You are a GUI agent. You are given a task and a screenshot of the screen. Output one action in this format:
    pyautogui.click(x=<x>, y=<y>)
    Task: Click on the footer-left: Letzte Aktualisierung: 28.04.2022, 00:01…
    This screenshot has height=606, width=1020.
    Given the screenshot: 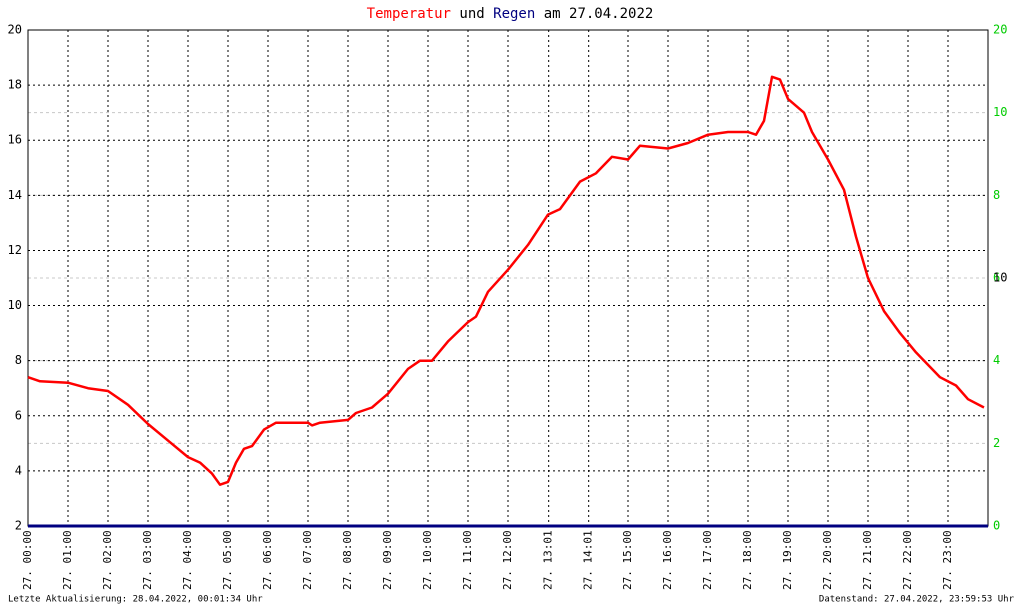 What is the action you would take?
    pyautogui.click(x=135, y=600)
    